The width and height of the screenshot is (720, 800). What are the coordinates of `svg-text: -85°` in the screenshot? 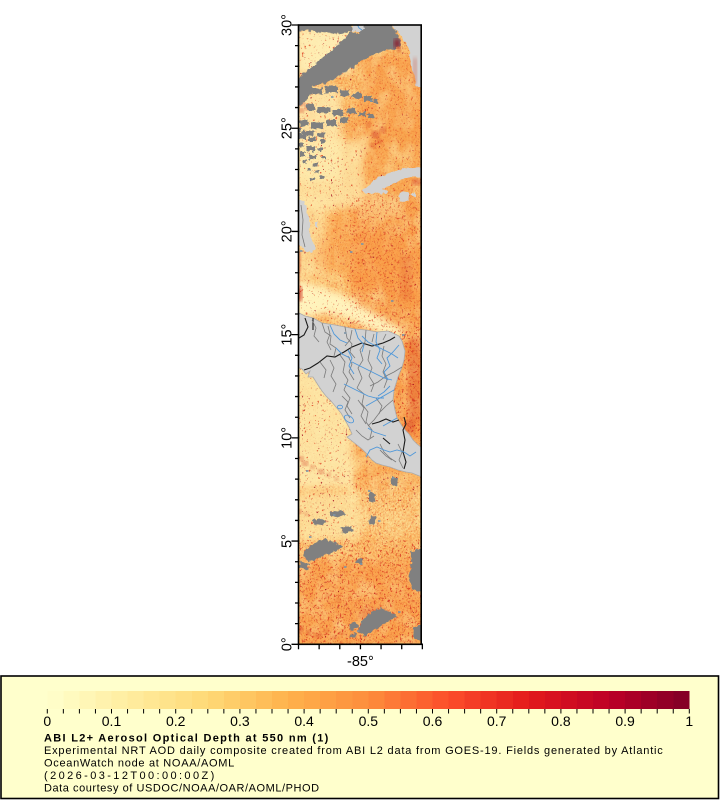 It's located at (360, 662).